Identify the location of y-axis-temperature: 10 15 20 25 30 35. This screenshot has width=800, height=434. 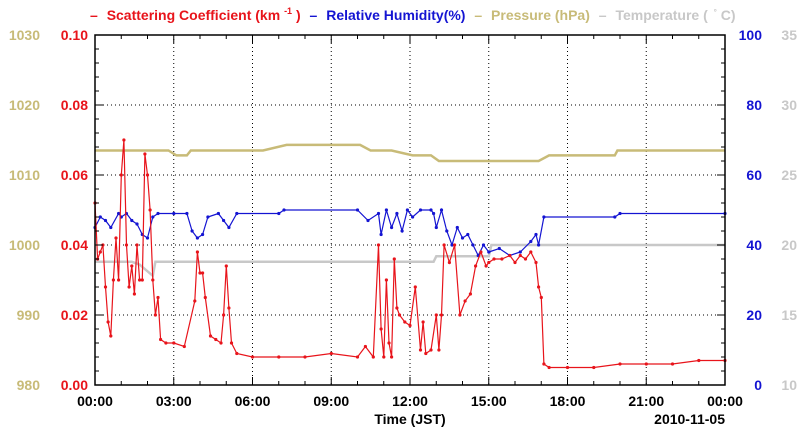
(789, 210).